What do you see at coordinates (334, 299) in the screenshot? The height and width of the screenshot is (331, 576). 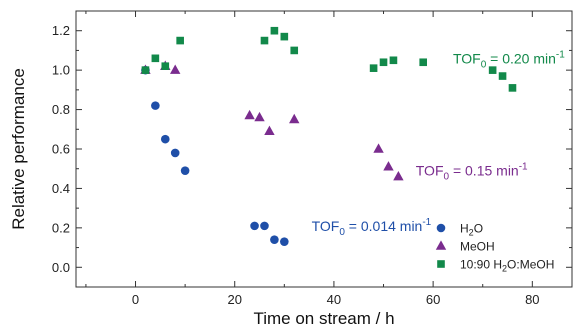 I see `x-tick-label: 40` at bounding box center [334, 299].